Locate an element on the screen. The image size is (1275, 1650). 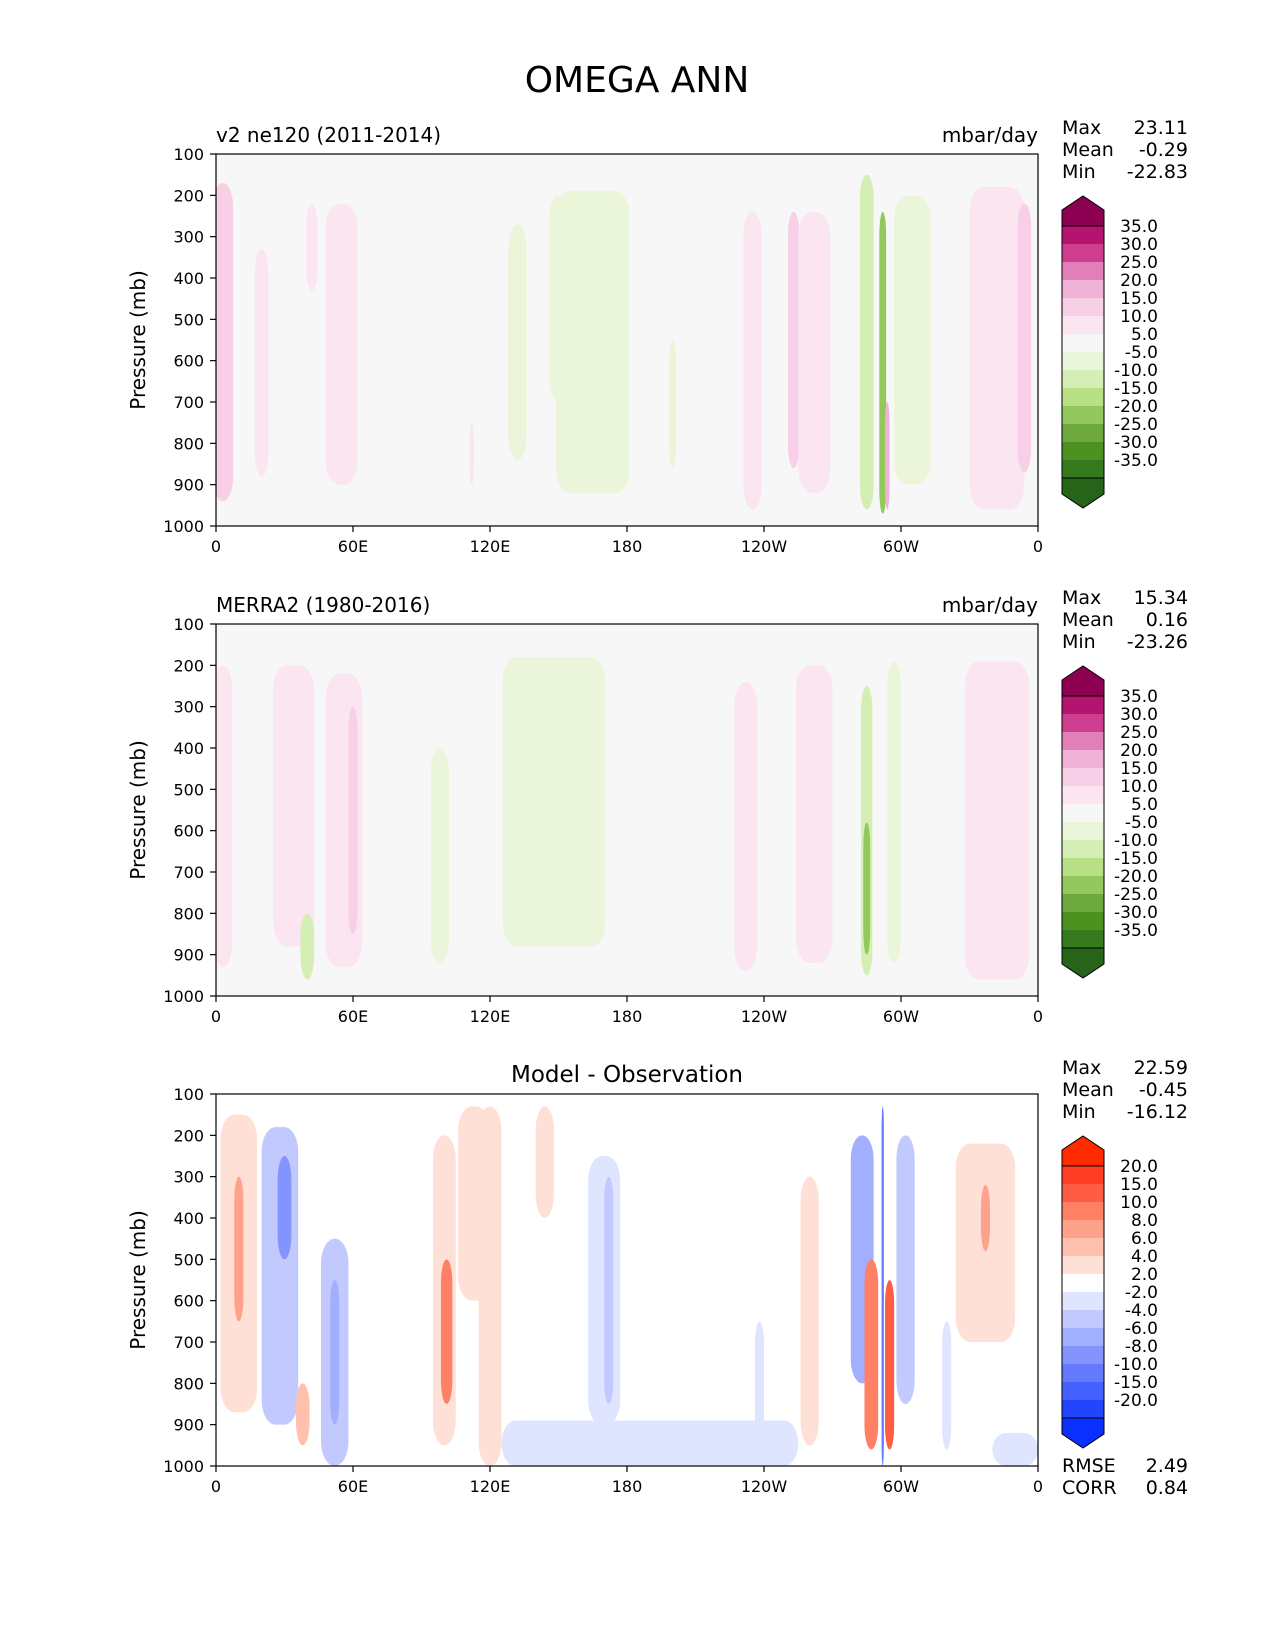
colorbar-extend-top is located at coordinates (1083, 1151).